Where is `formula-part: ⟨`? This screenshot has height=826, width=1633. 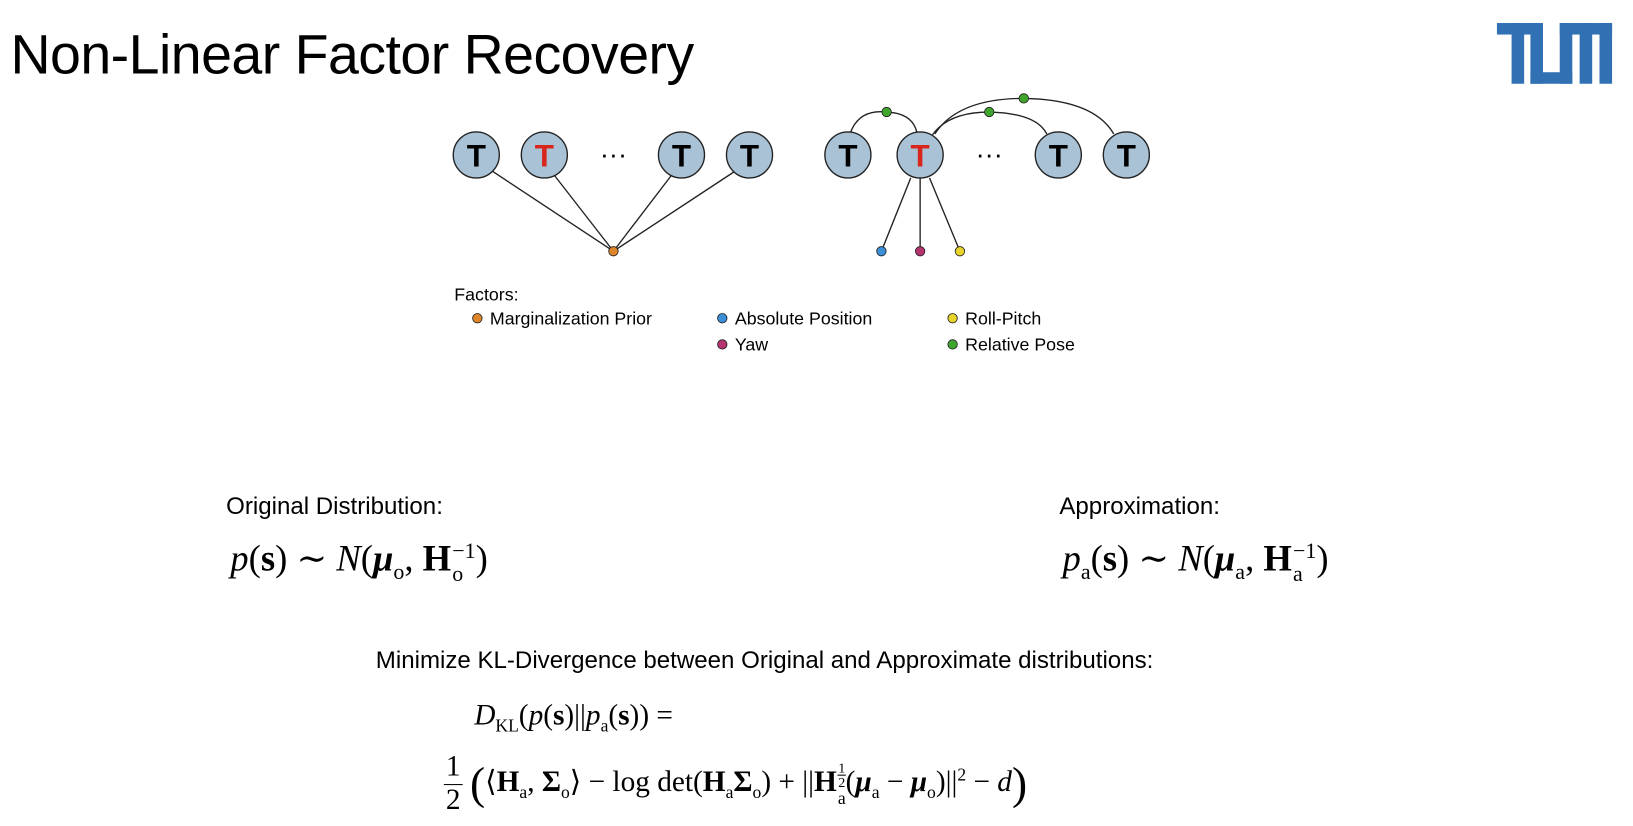 formula-part: ⟨ is located at coordinates (491, 782).